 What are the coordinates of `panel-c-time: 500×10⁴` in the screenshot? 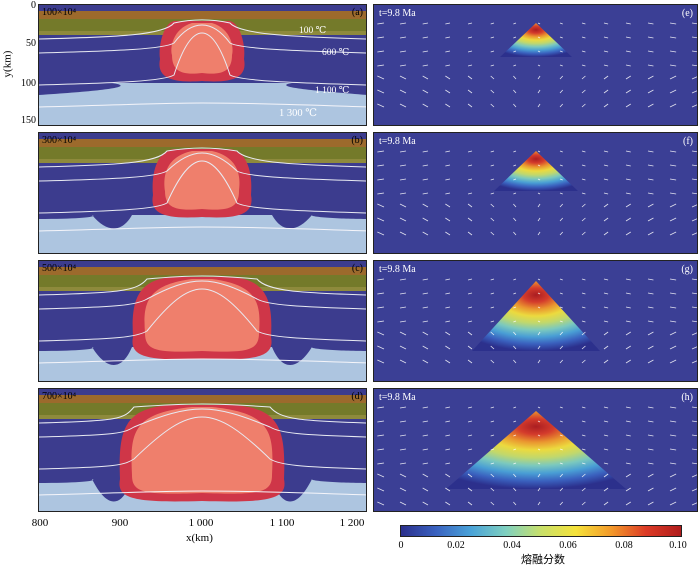 It's located at (59, 268).